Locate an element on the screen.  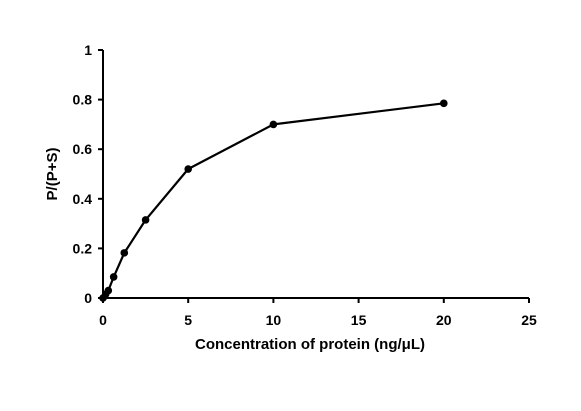
y-tick-label: 0.8 is located at coordinates (83, 100).